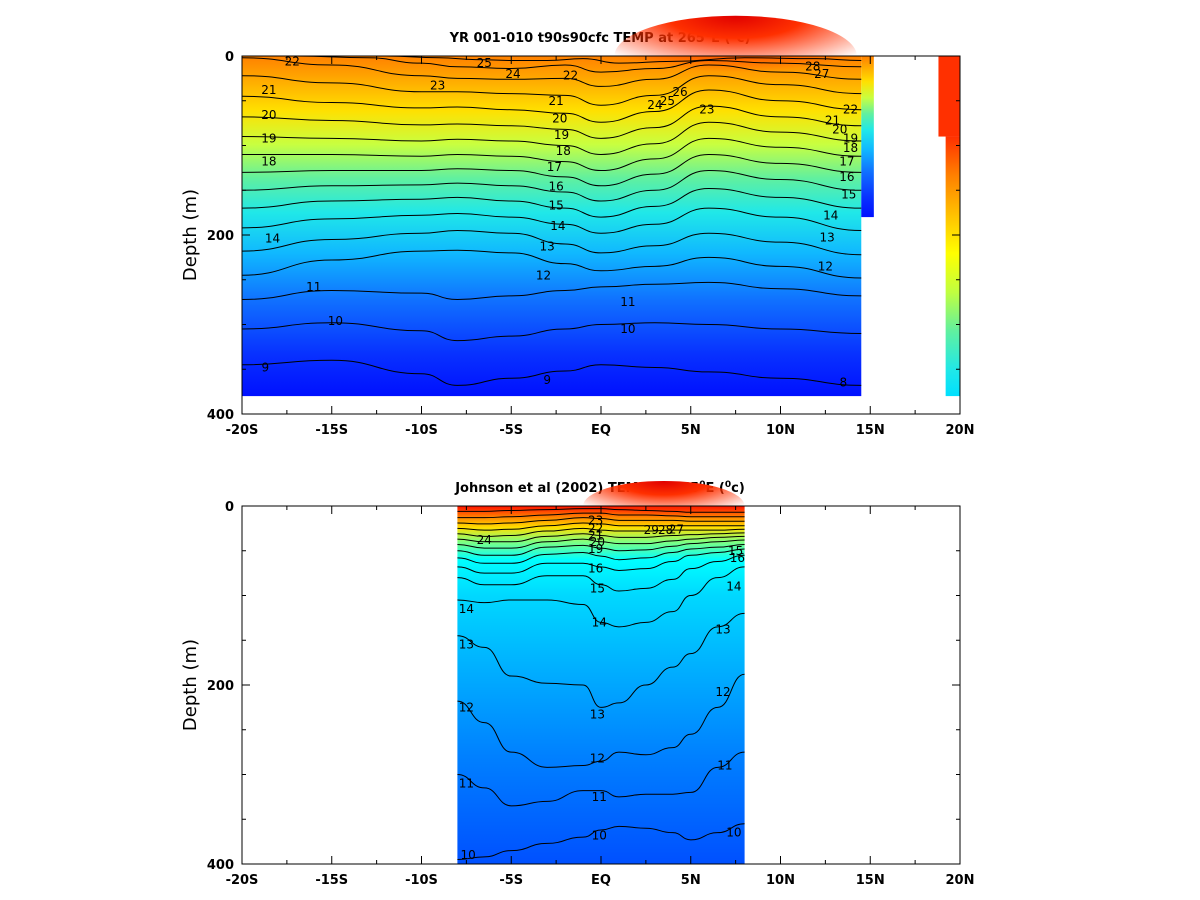 This screenshot has height=900, width=1200. What do you see at coordinates (554, 167) in the screenshot?
I see `contour-label: 17` at bounding box center [554, 167].